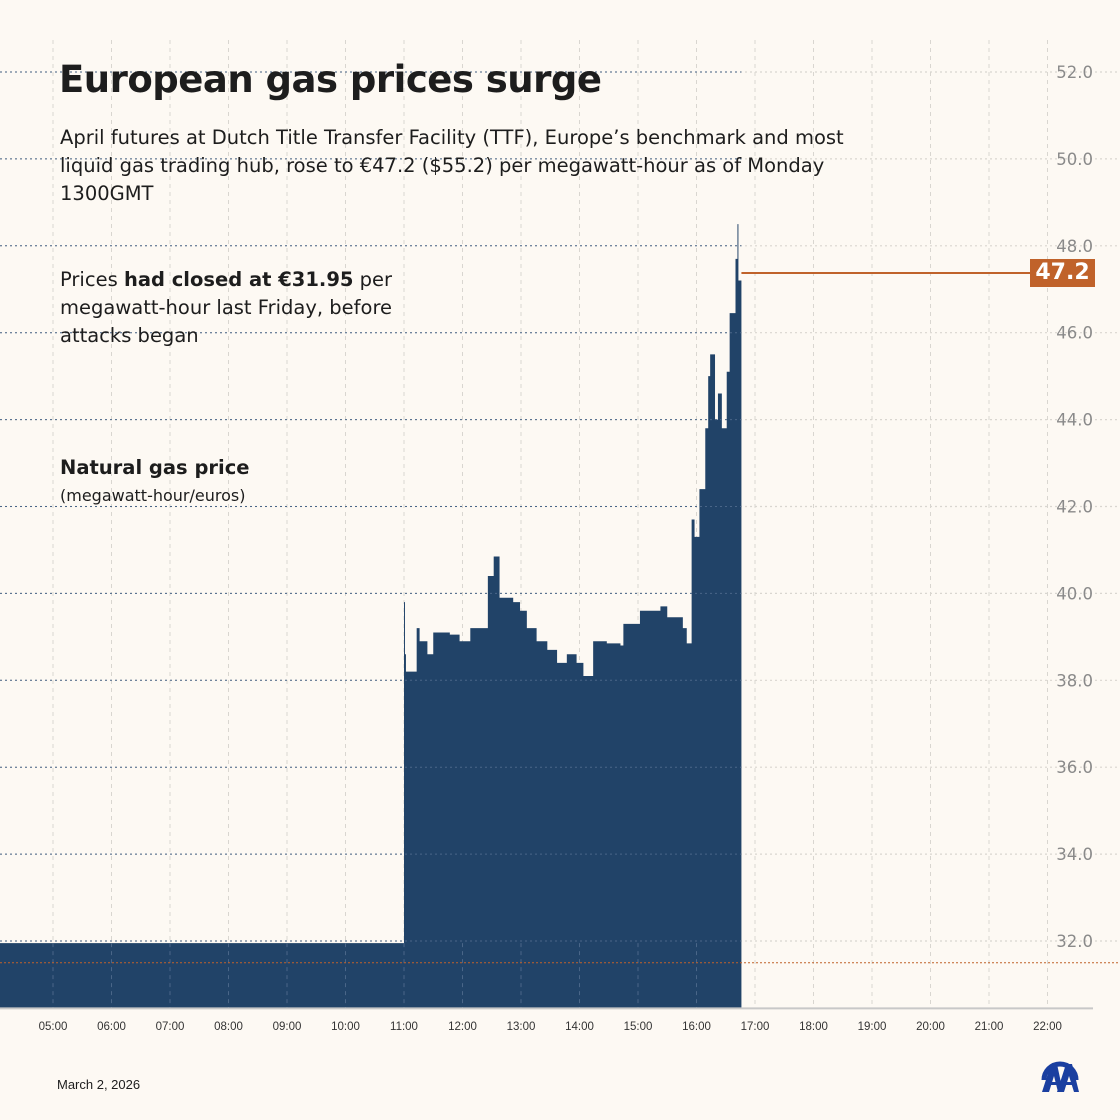 This screenshot has height=1120, width=1120. What do you see at coordinates (111, 1027) in the screenshot?
I see `x-tick-label: 06:00` at bounding box center [111, 1027].